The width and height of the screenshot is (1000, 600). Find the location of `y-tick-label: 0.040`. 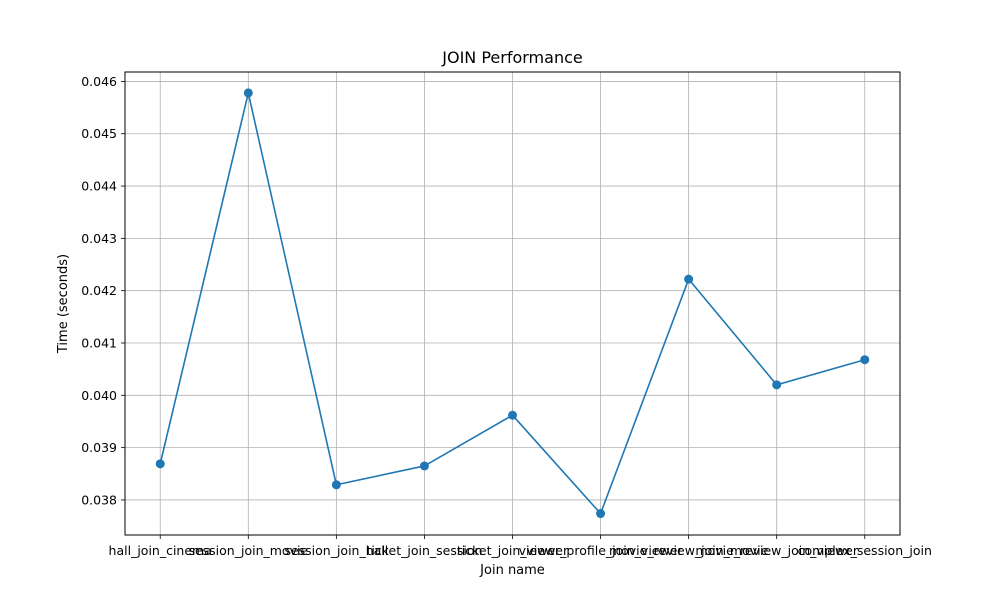

y-tick-label: 0.040 is located at coordinates (99, 395).